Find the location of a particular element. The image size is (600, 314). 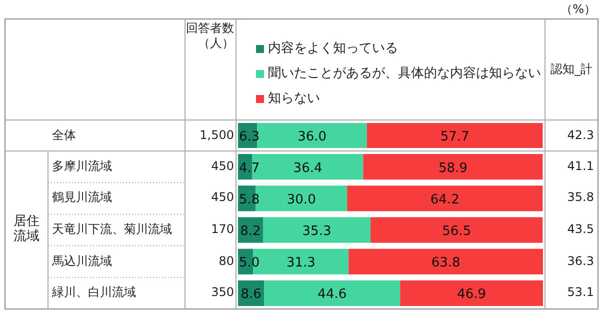

data-label: 56.5 is located at coordinates (457, 231).